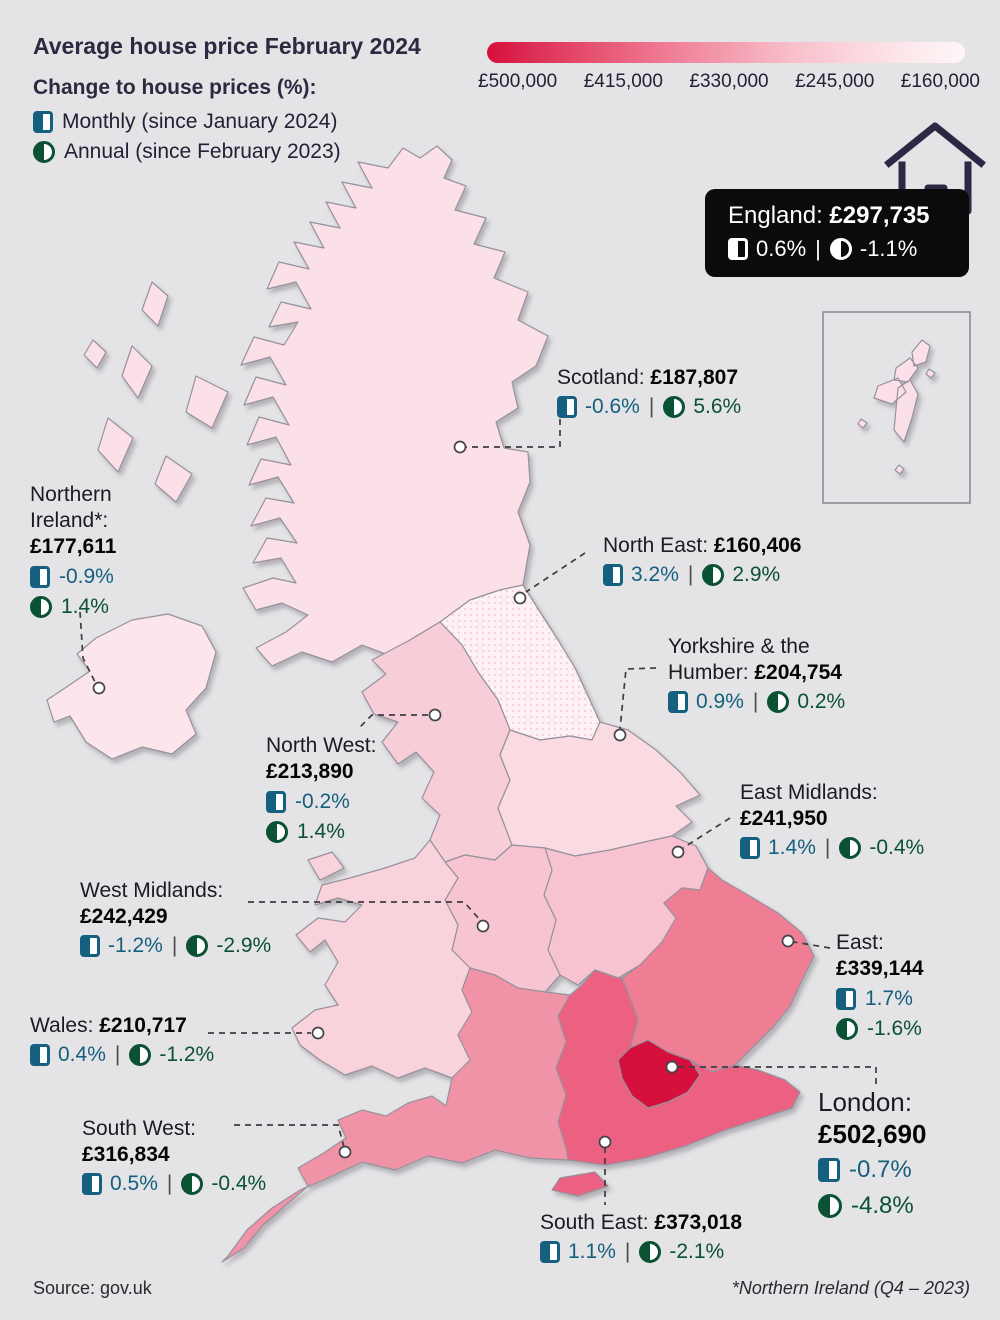 Image resolution: width=1000 pixels, height=1320 pixels. I want to click on marker-northern-ireland, so click(99, 688).